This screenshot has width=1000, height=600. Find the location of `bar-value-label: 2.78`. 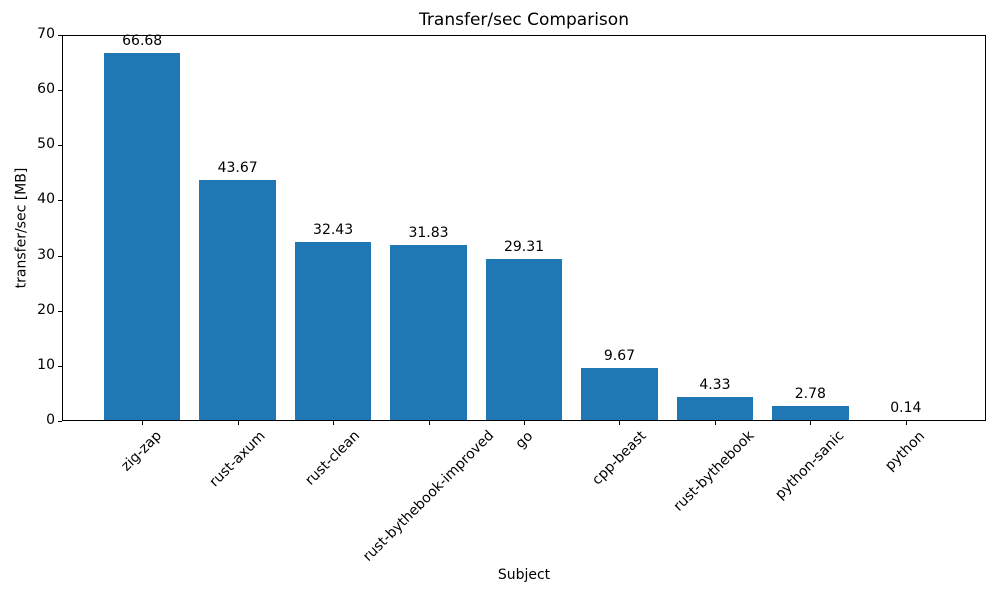

bar-value-label: 2.78 is located at coordinates (810, 394).